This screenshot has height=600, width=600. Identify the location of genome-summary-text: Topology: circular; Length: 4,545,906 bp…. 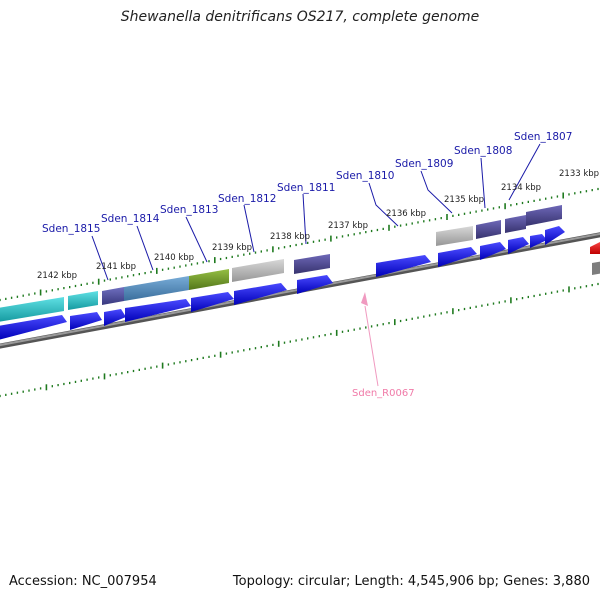
(411, 581).